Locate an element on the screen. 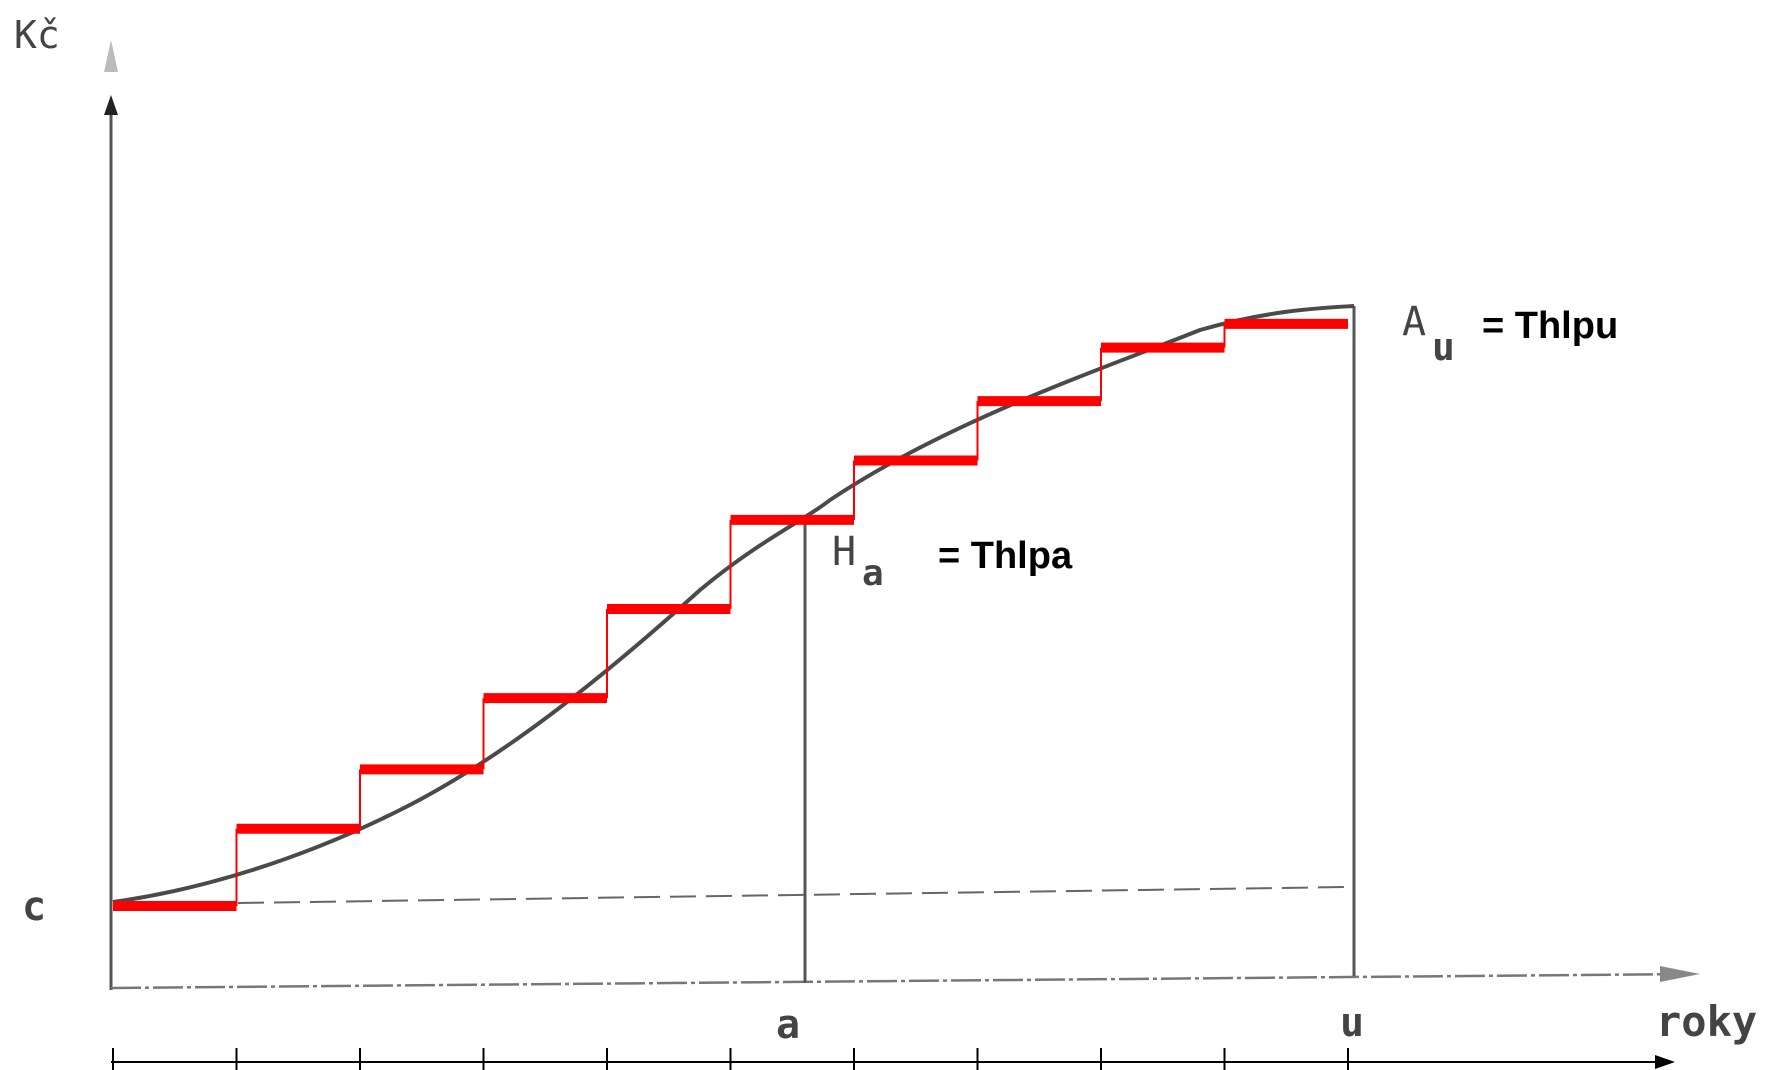  y-axis-label: Kč is located at coordinates (37, 35).